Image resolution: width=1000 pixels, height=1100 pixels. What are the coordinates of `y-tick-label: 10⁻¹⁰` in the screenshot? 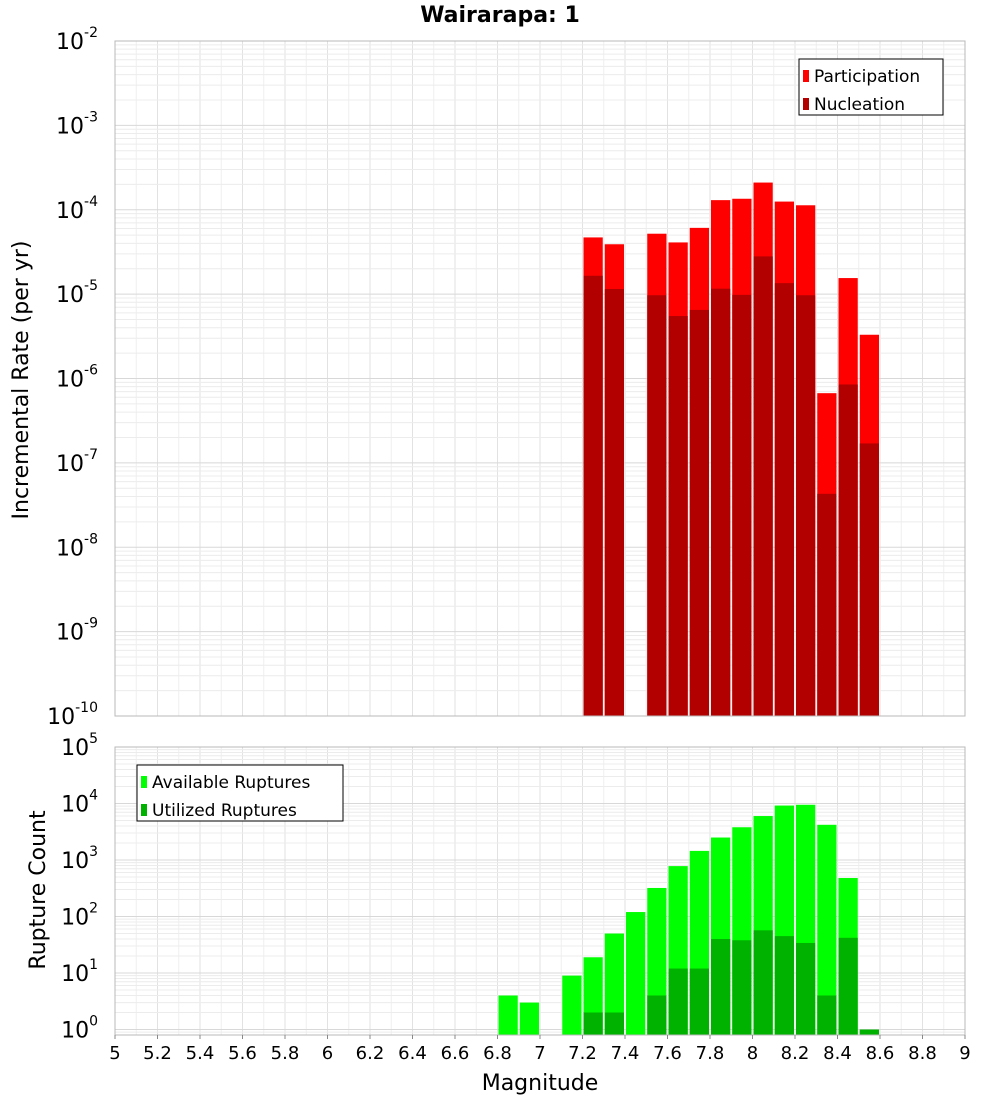 It's located at (72, 715).